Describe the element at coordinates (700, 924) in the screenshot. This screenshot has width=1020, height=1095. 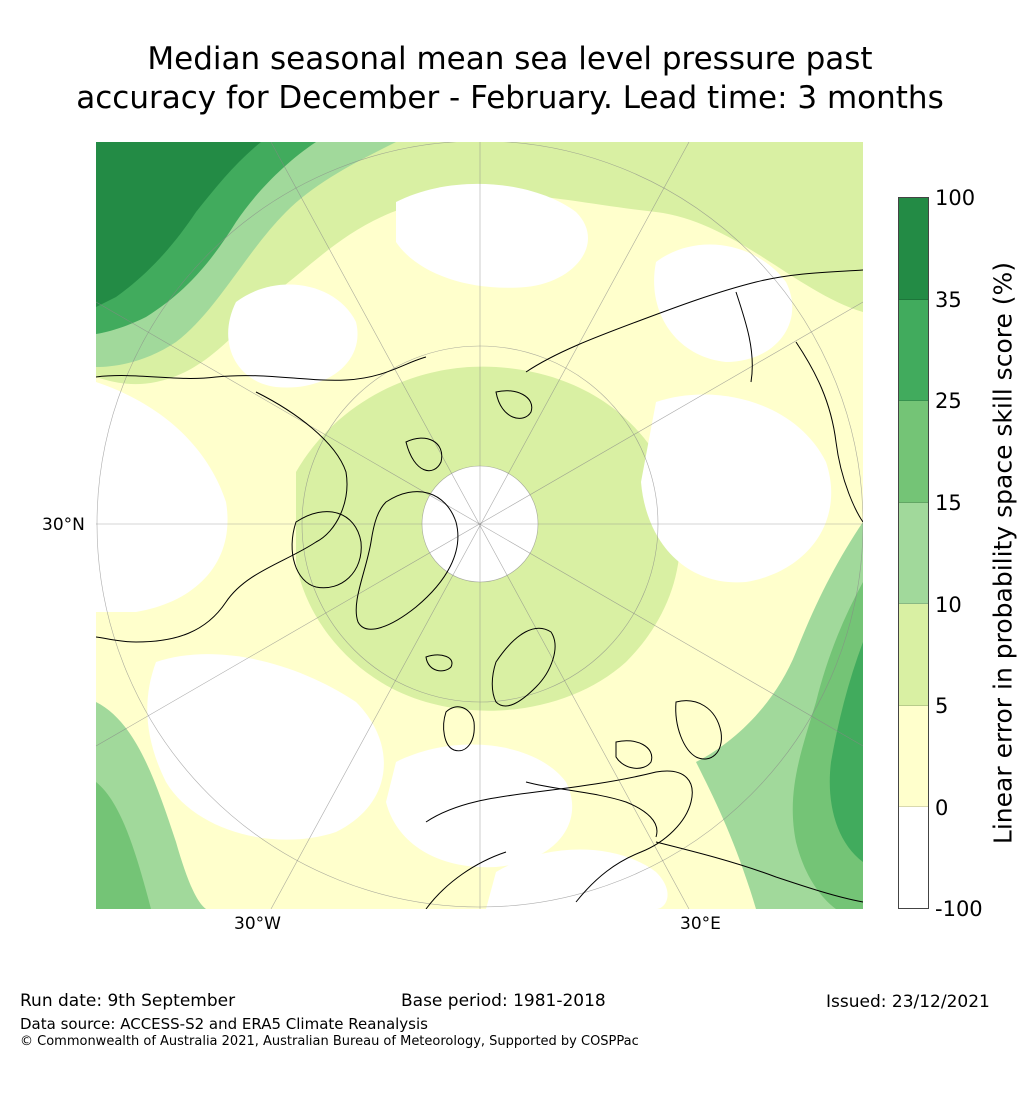
I see `lon-label-30e: 30°E` at that location.